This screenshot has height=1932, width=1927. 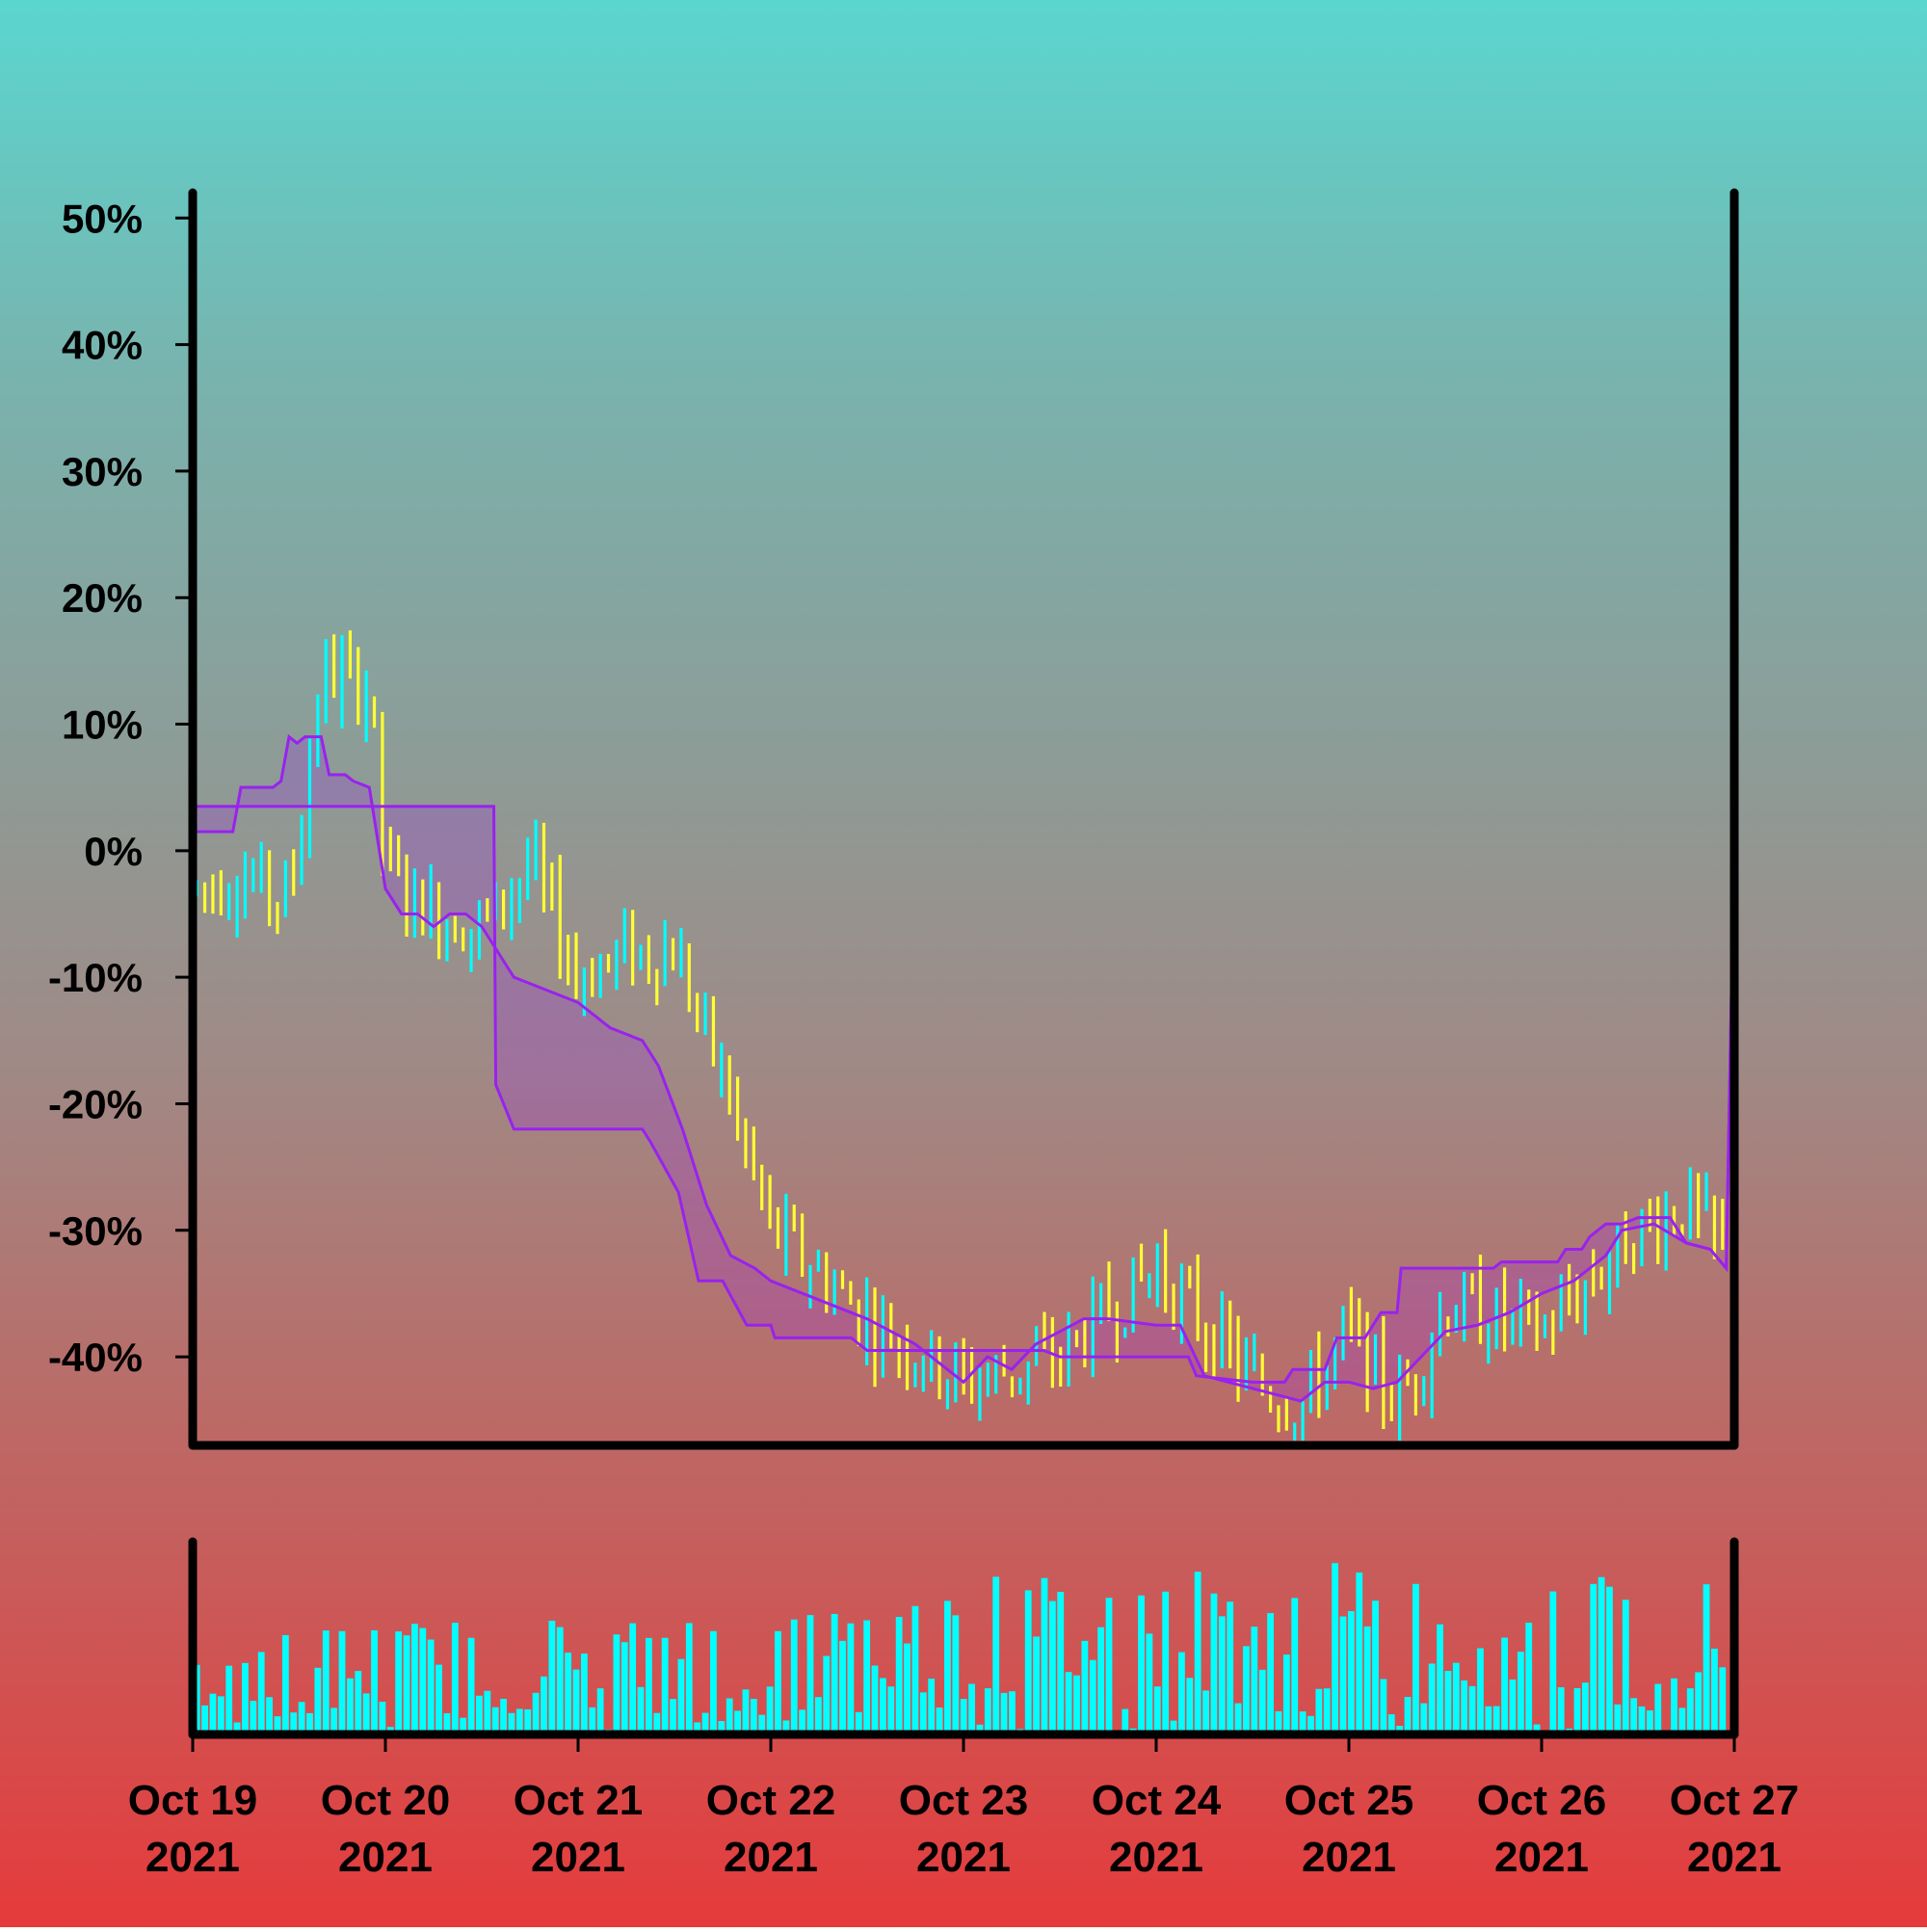 I want to click on x-tick-label-date: Oct 26, so click(x=1542, y=1800).